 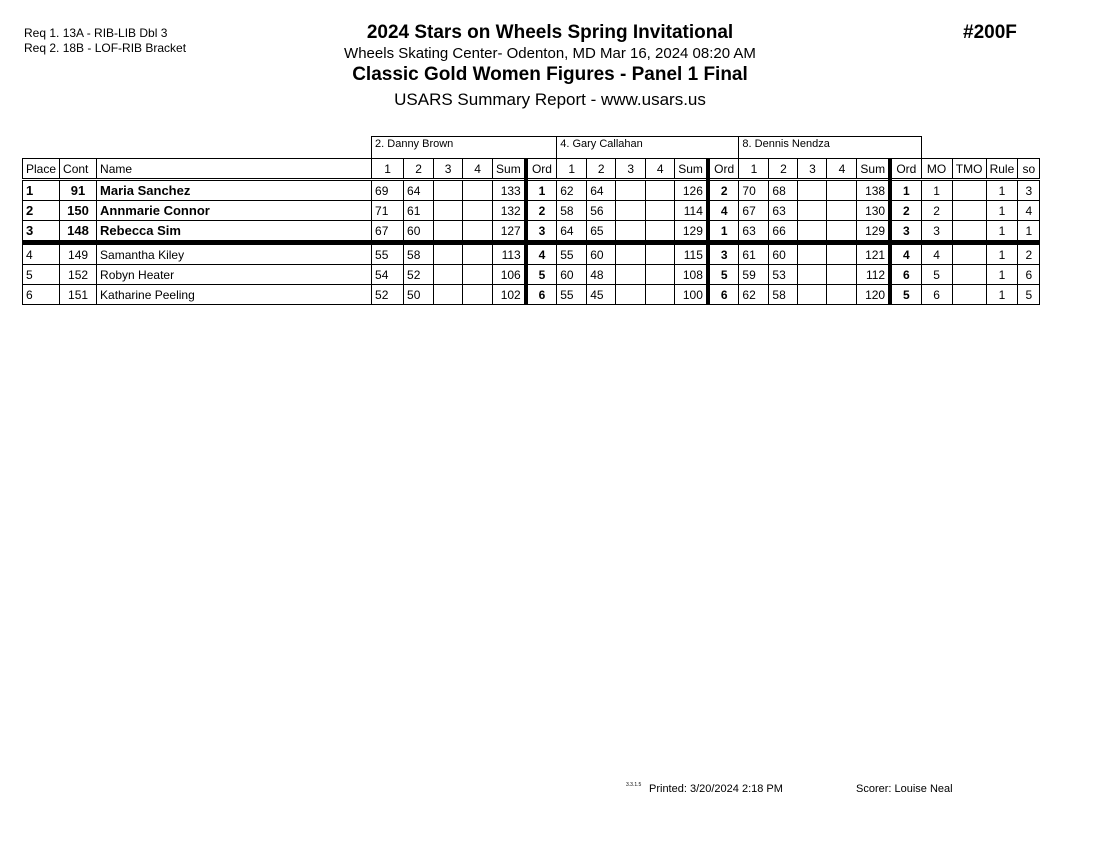 I want to click on header-rule: Rule, so click(x=1002, y=169).